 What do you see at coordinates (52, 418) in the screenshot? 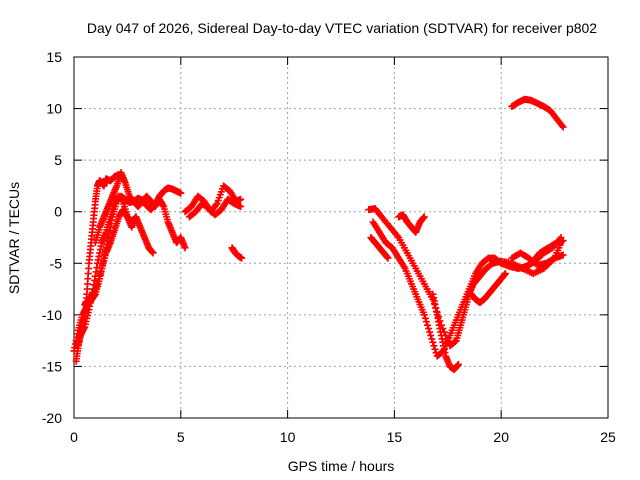
I see `y-tick-label: -20` at bounding box center [52, 418].